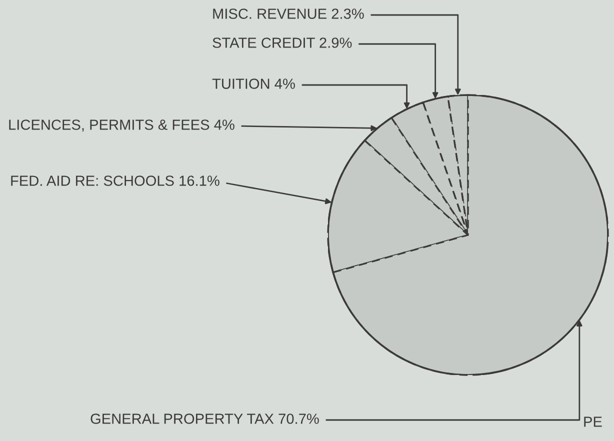 Image resolution: width=614 pixels, height=441 pixels. Describe the element at coordinates (282, 43) in the screenshot. I see `slice-label: STATE CREDIT 2.9%` at that location.